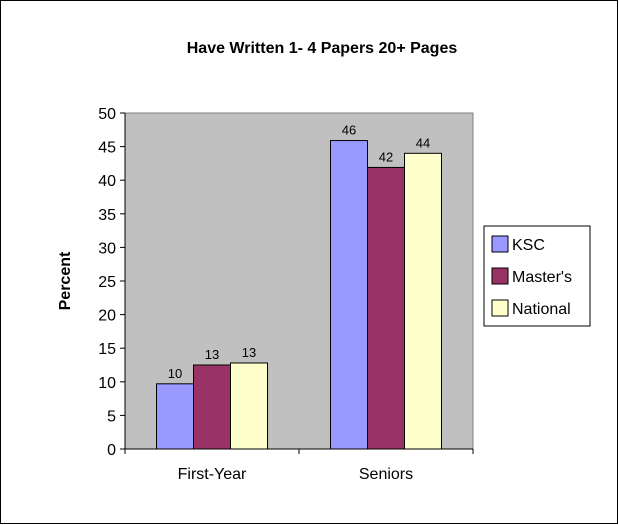  I want to click on legend-label: Master's, so click(542, 277).